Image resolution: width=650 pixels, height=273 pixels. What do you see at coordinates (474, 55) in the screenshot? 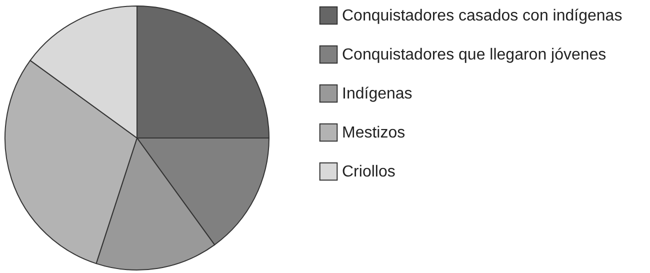
I see `legend-label: Conquistadores que llegaron jóvenes` at bounding box center [474, 55].